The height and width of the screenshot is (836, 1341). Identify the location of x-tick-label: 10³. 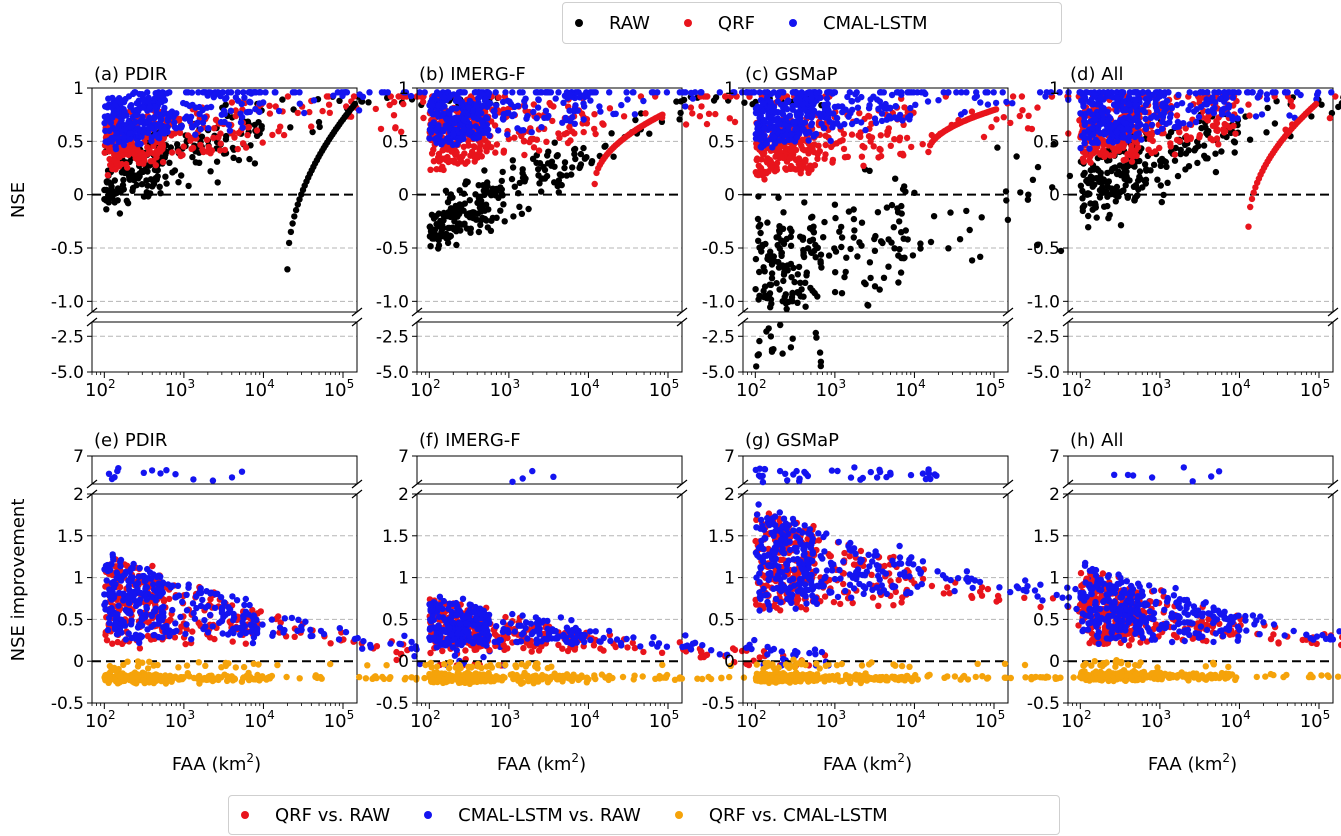
(831, 389).